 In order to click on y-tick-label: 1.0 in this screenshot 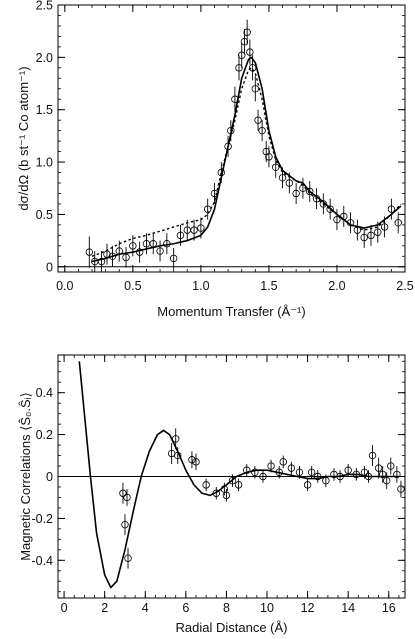, I will do `click(44, 163)`.